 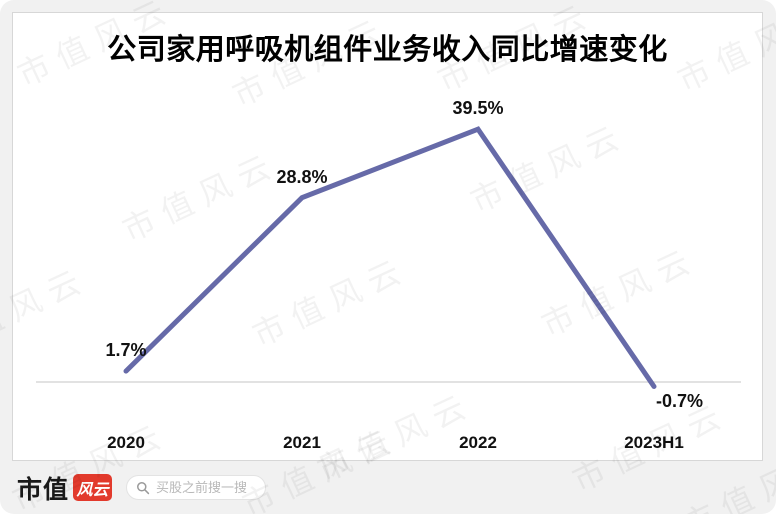 I want to click on search-bar, so click(x=196, y=487).